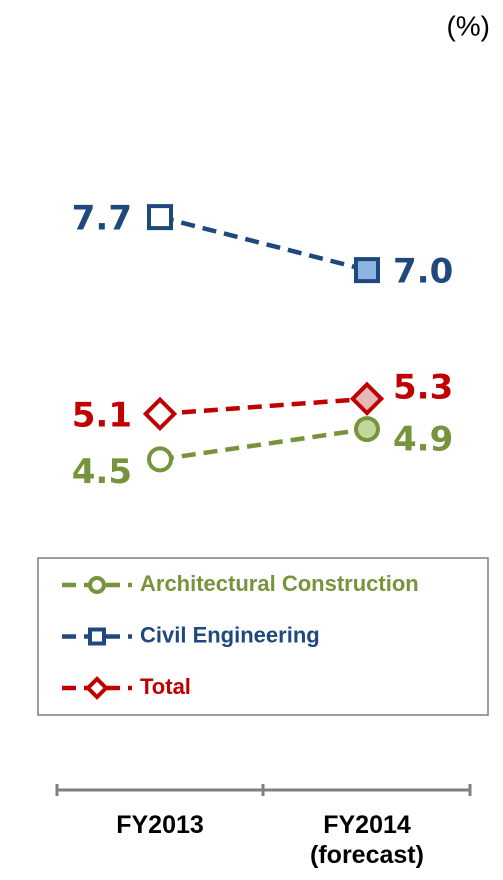 This screenshot has width=503, height=880. What do you see at coordinates (423, 387) in the screenshot?
I see `data-label: 5.3` at bounding box center [423, 387].